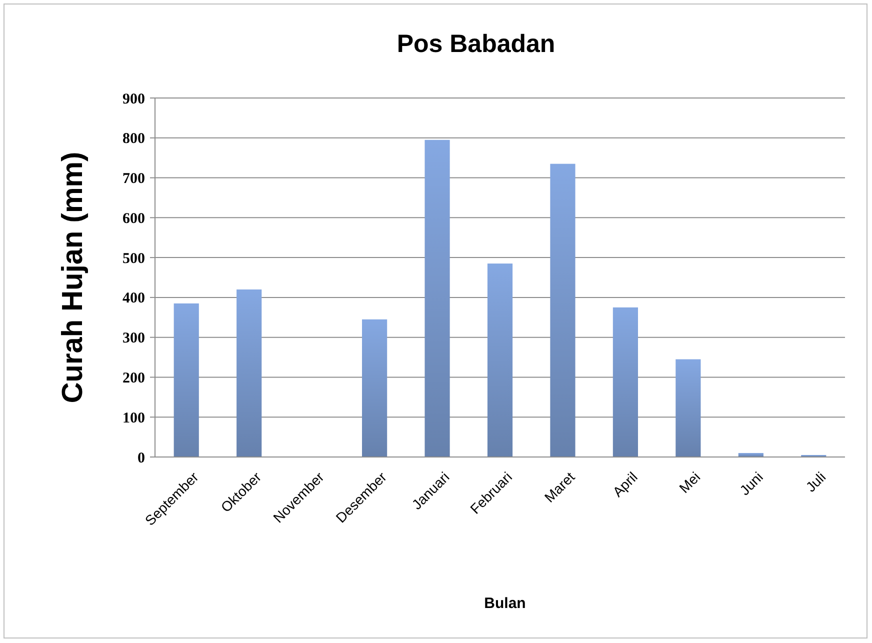 The width and height of the screenshot is (872, 643). I want to click on x-axis-title: Bulan, so click(505, 603).